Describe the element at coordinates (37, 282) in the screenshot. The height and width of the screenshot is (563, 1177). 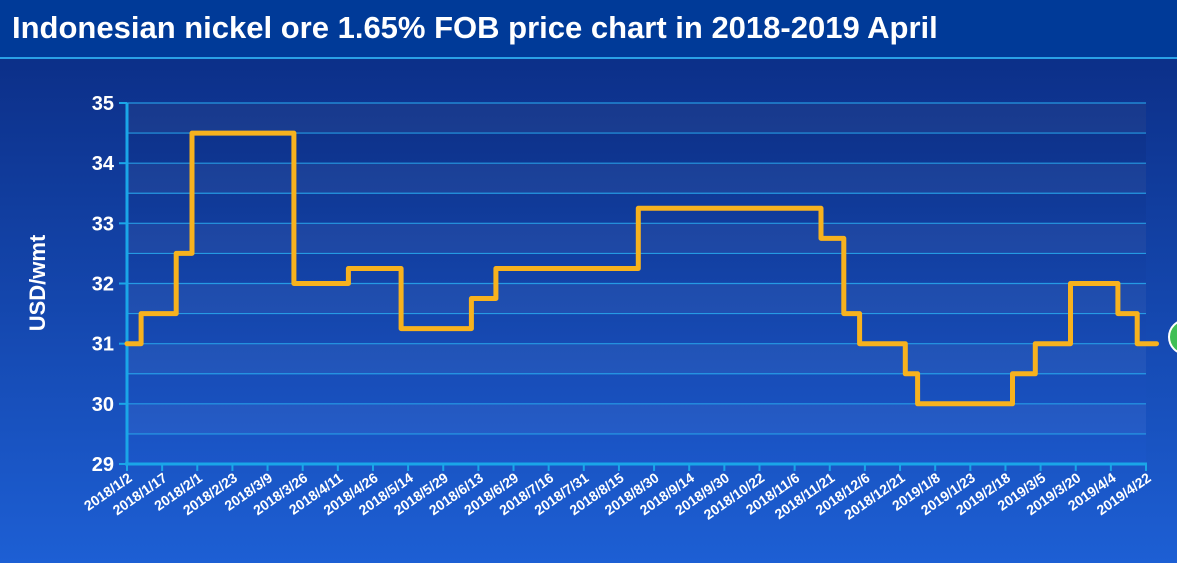
I see `y-axis-label: USD/wmt` at that location.